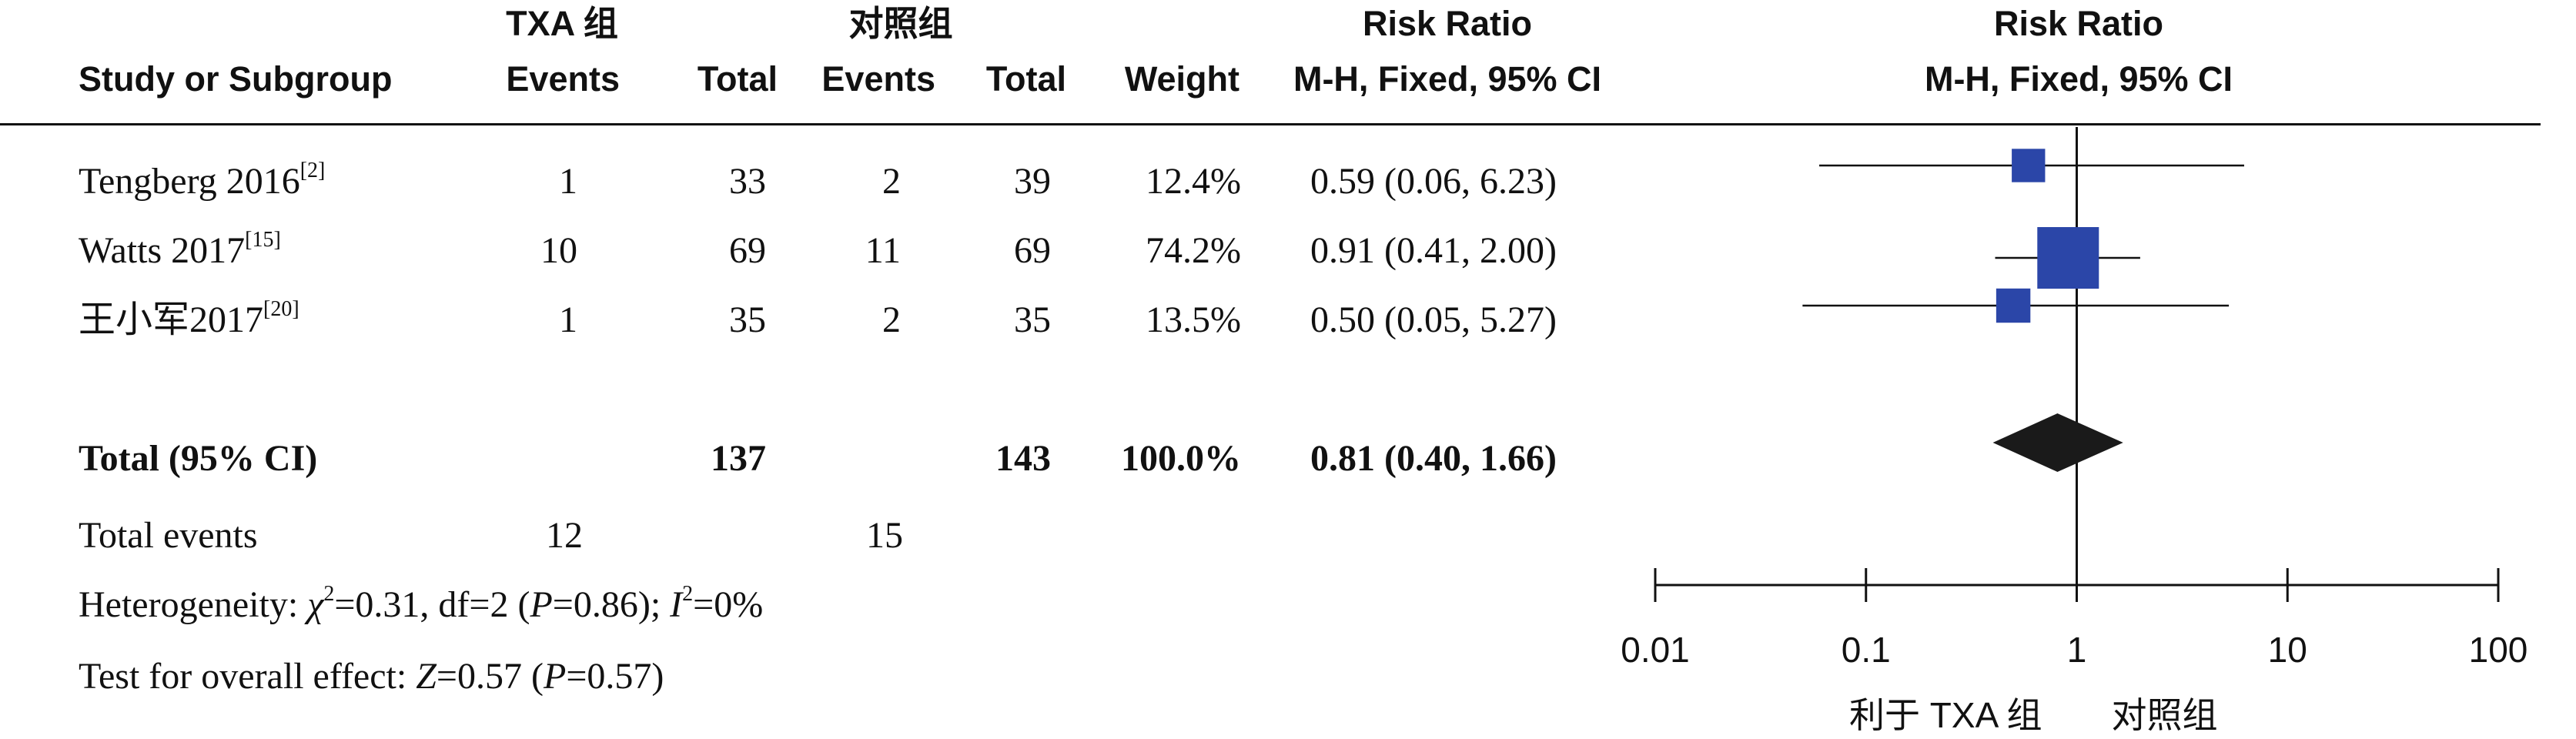  What do you see at coordinates (162, 250) in the screenshot?
I see `study-name-text: Watts 2017` at bounding box center [162, 250].